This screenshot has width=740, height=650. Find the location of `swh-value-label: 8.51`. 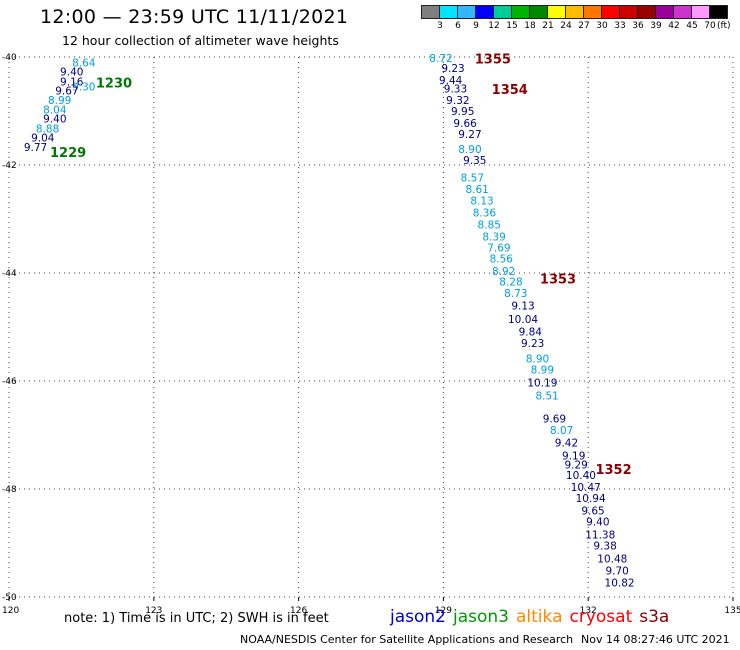

swh-value-label: 8.51 is located at coordinates (546, 397).